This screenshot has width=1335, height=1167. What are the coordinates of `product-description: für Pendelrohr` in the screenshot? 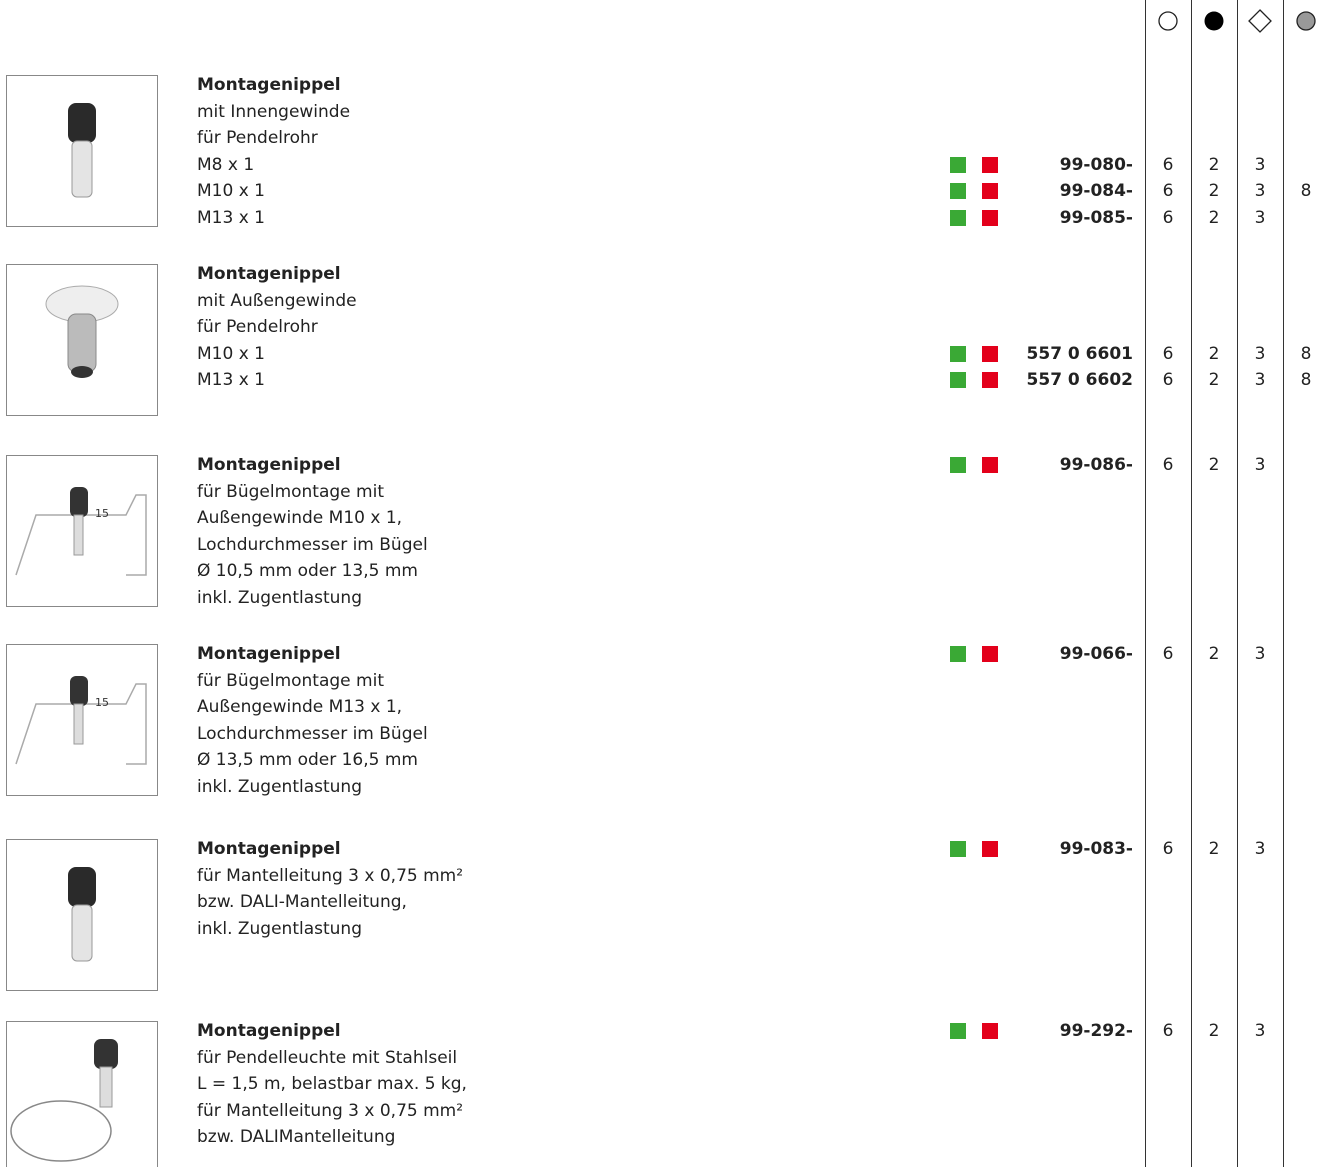 It's located at (257, 138).